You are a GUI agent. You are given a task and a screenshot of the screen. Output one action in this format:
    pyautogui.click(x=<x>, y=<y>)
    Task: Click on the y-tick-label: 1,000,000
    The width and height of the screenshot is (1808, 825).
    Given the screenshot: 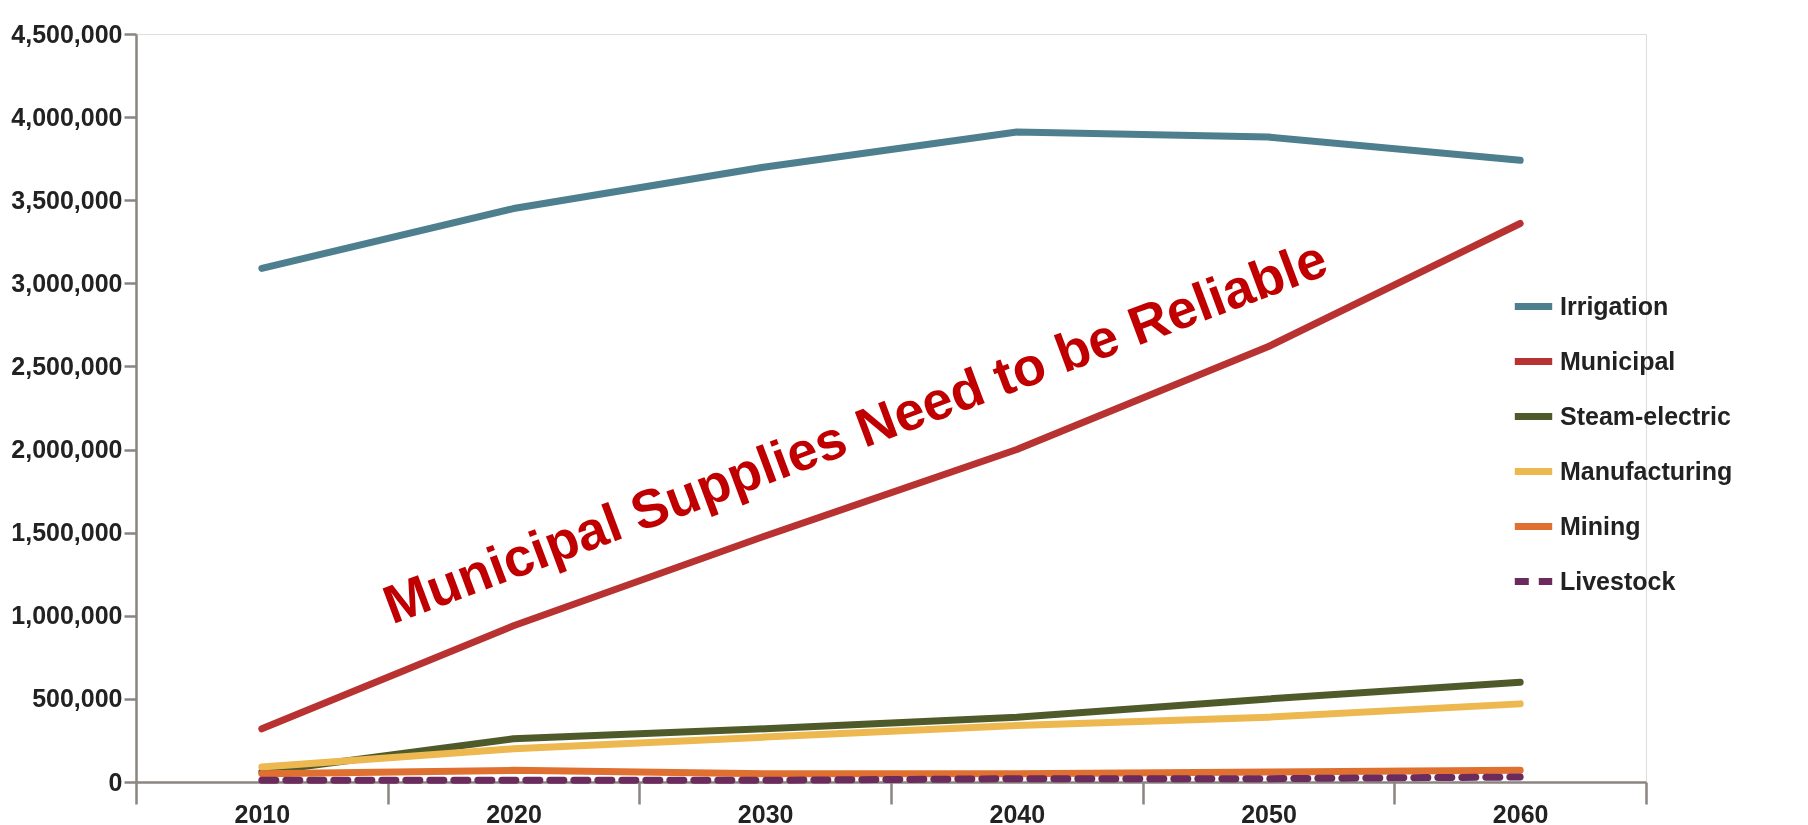 What is the action you would take?
    pyautogui.click(x=67, y=615)
    